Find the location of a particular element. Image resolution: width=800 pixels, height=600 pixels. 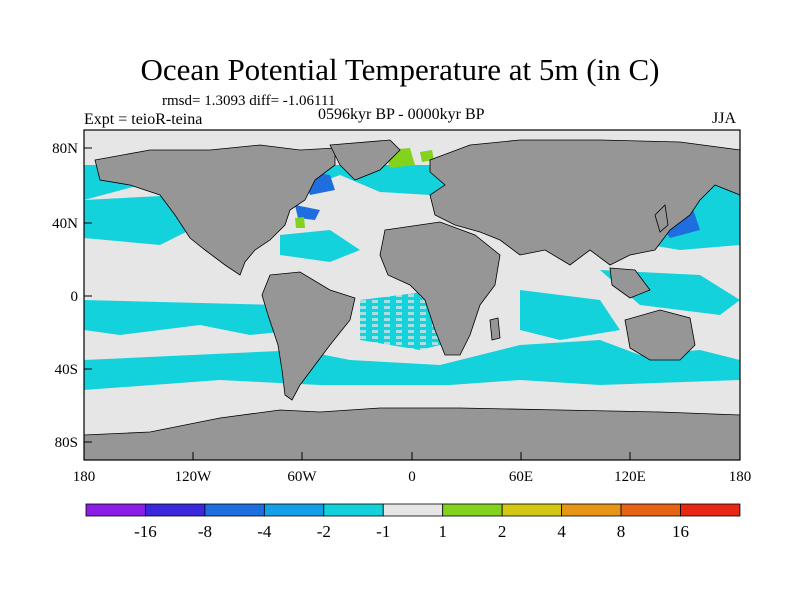

y-tick-label: 40N is located at coordinates (65, 224).